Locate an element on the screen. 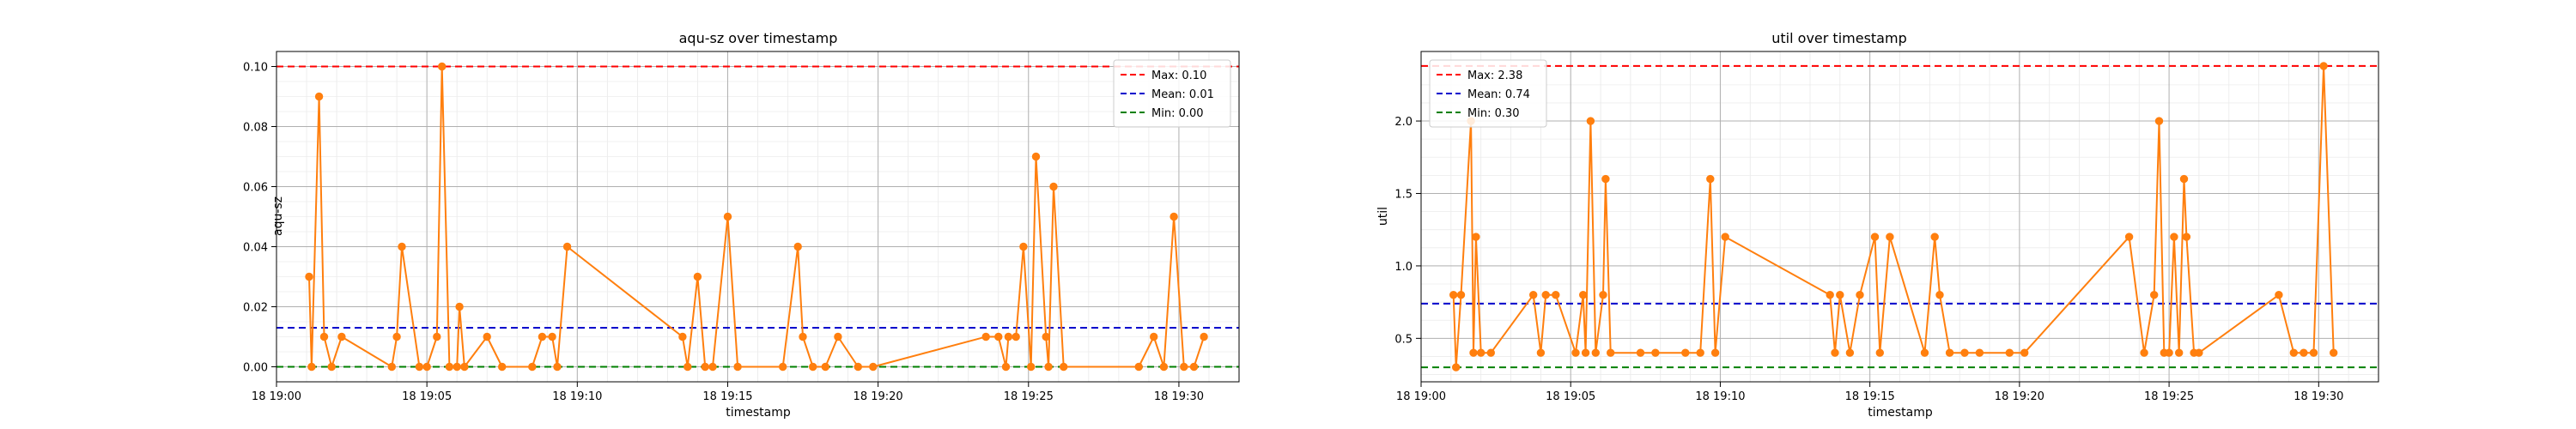  legend-box is located at coordinates (1172, 93).